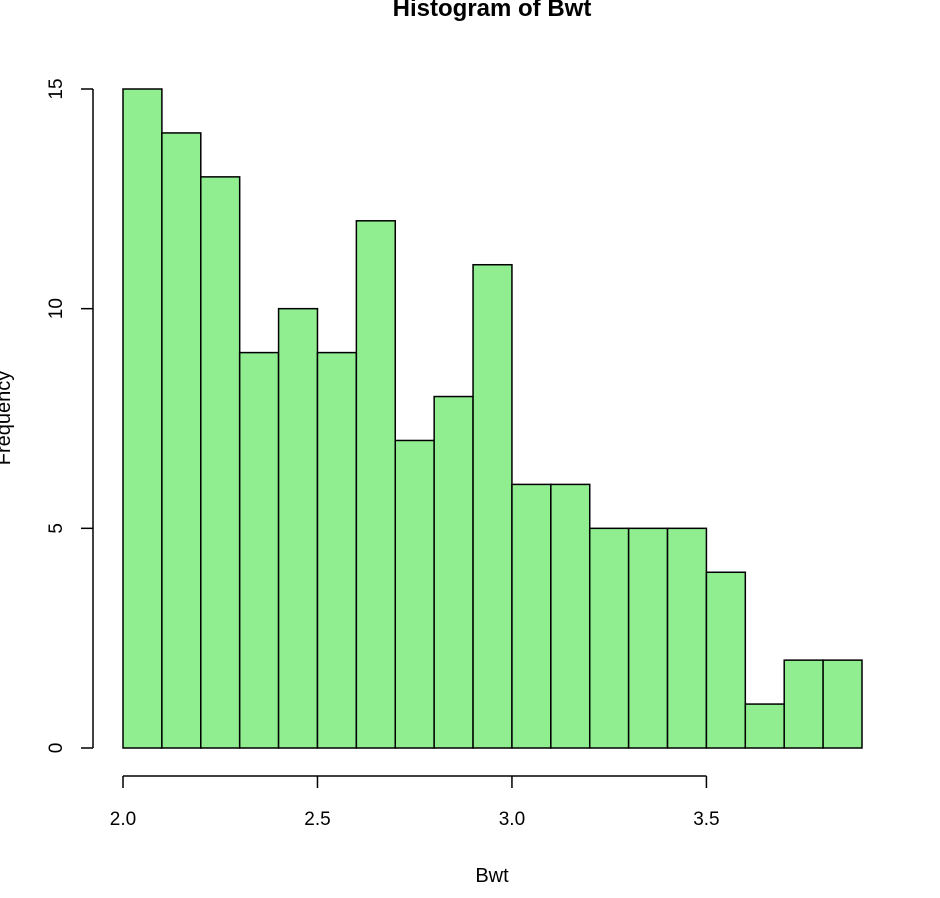  What do you see at coordinates (56, 308) in the screenshot?
I see `y-tick-label: 10` at bounding box center [56, 308].